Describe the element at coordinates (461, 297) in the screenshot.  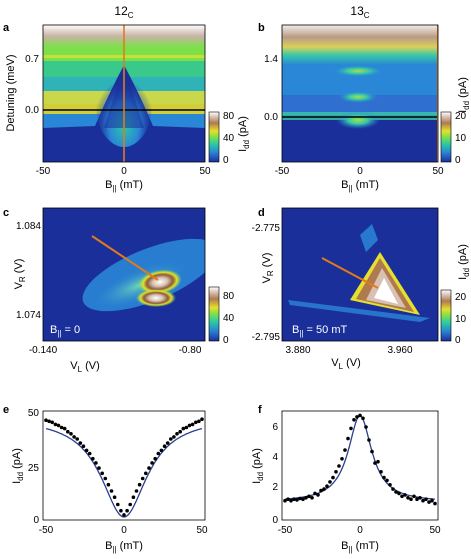
I see `cbar-tick-d-0: 20` at that location.